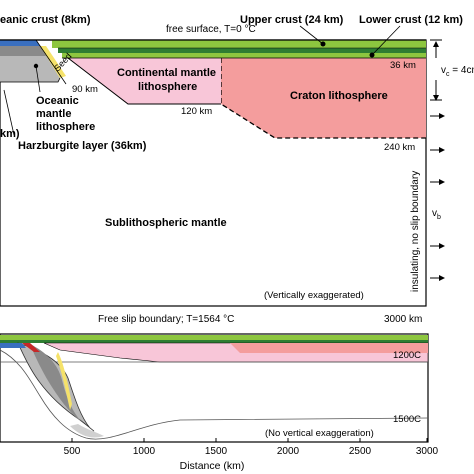  I want to click on continental-boundary, so click(144, 81).